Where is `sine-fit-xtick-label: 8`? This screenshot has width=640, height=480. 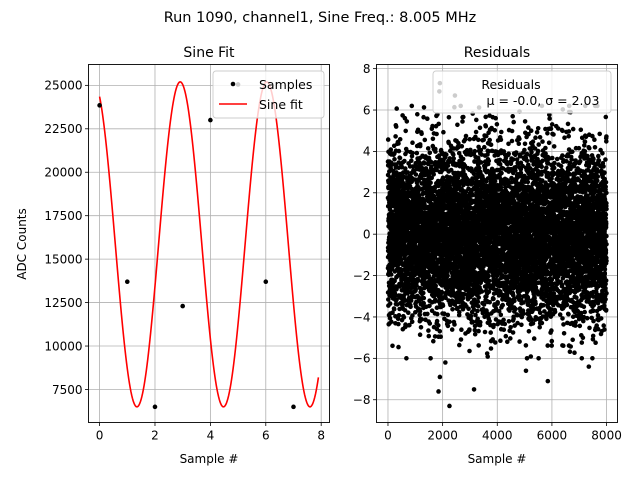 sine-fit-xtick-label: 8 is located at coordinates (321, 436).